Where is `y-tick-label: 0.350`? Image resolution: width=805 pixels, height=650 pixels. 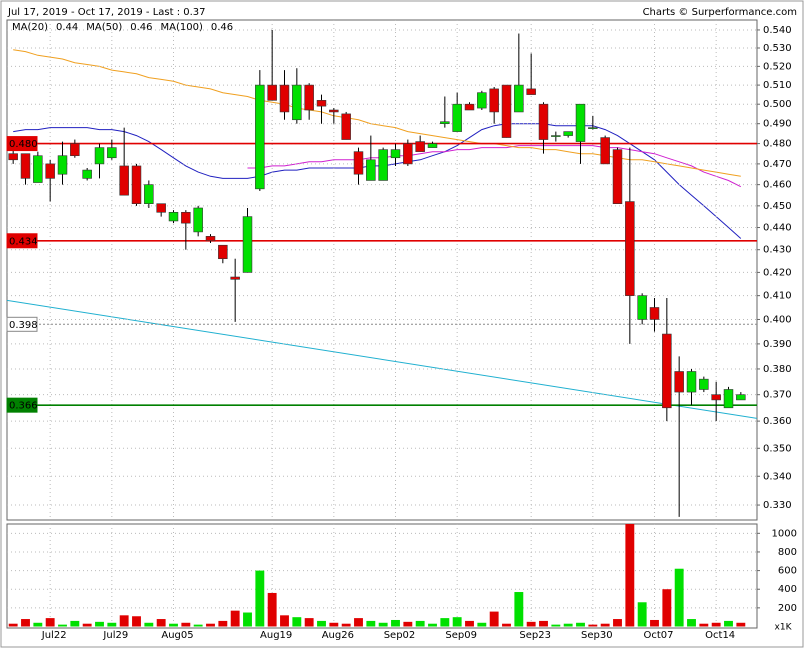 y-tick-label: 0.350 is located at coordinates (777, 448).